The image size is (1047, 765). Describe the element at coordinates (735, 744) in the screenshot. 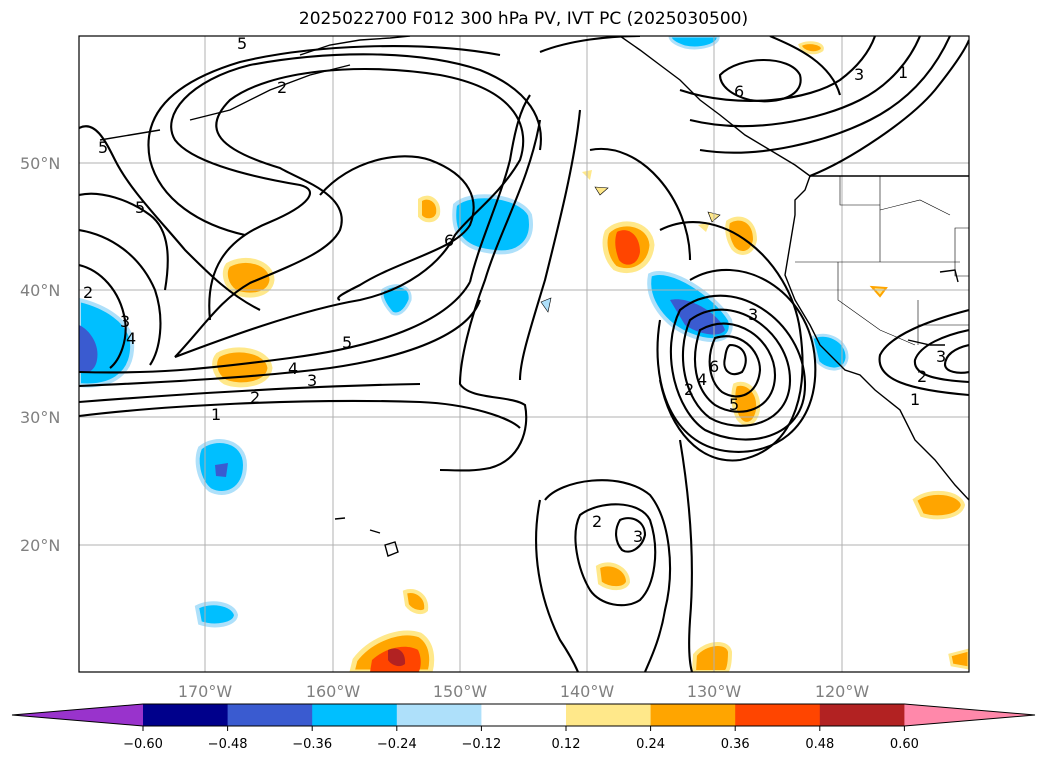

I see `colorbar-tick-label: 0.36` at that location.